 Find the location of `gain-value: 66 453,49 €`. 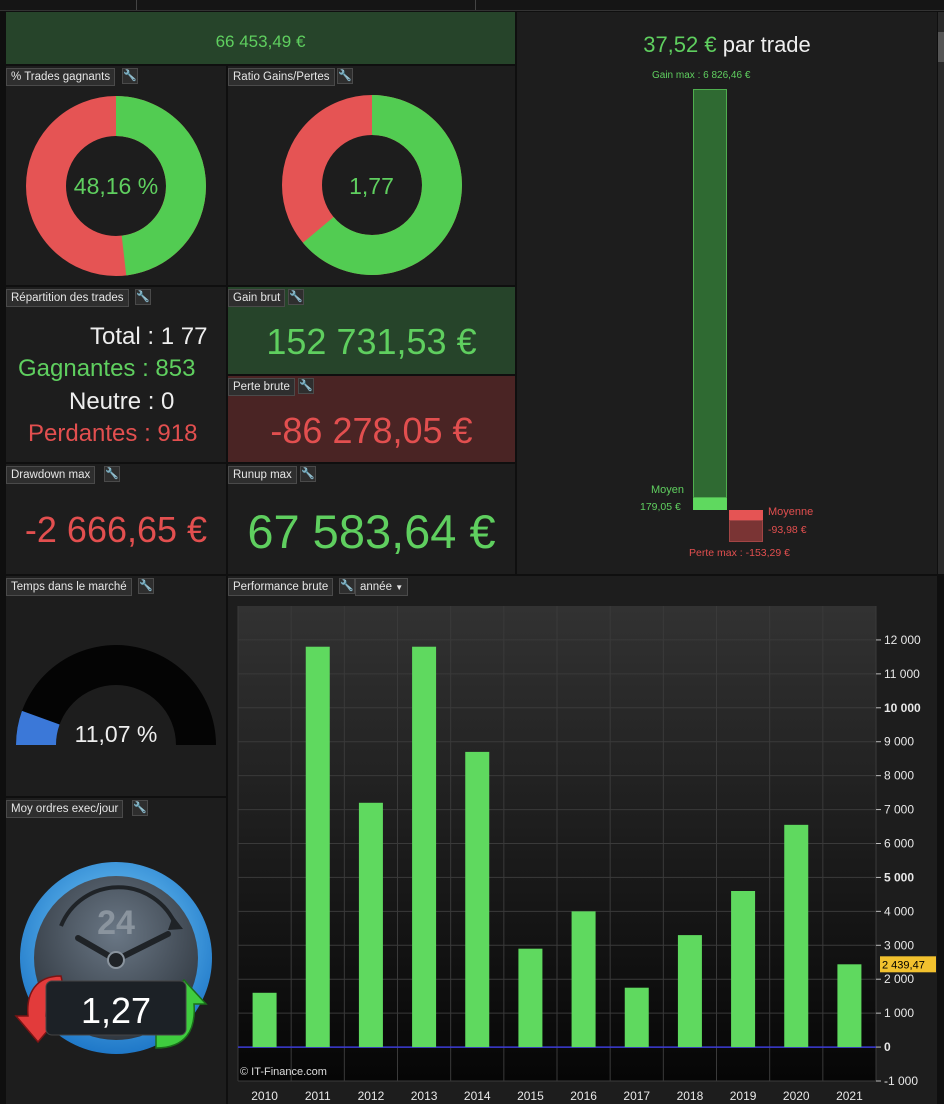

gain-value: 66 453,49 € is located at coordinates (260, 41).